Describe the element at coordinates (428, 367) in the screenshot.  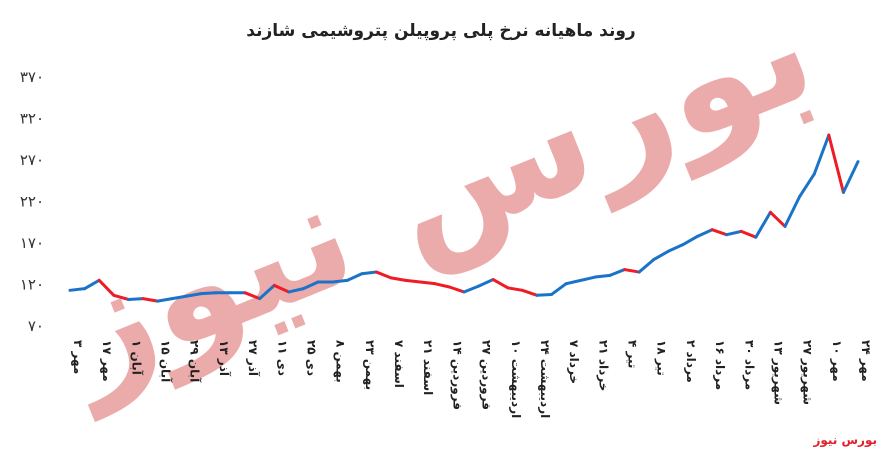
I see `x-tick-label: ۲۱ اسفند` at that location.